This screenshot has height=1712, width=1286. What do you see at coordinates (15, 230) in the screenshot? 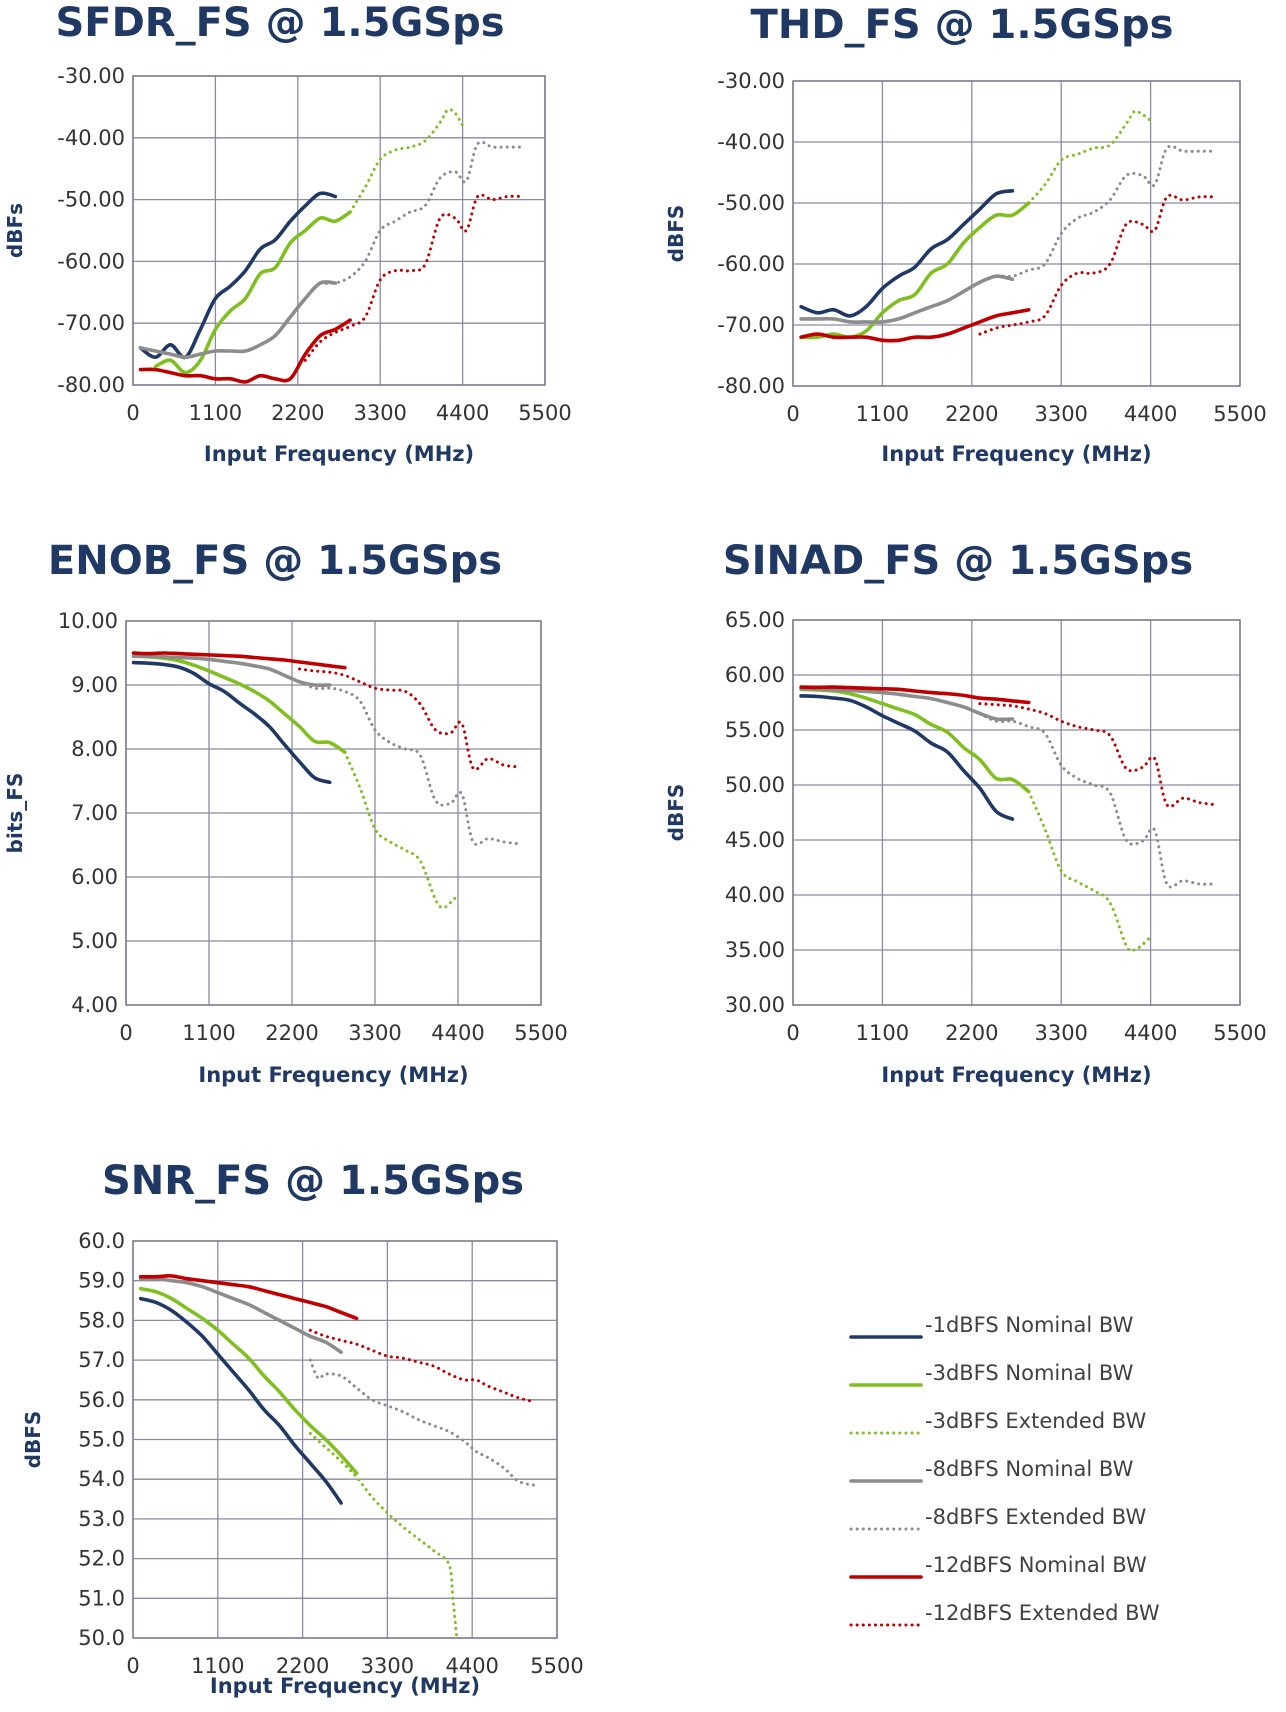
I see `y-axis-label: dBFs` at bounding box center [15, 230].